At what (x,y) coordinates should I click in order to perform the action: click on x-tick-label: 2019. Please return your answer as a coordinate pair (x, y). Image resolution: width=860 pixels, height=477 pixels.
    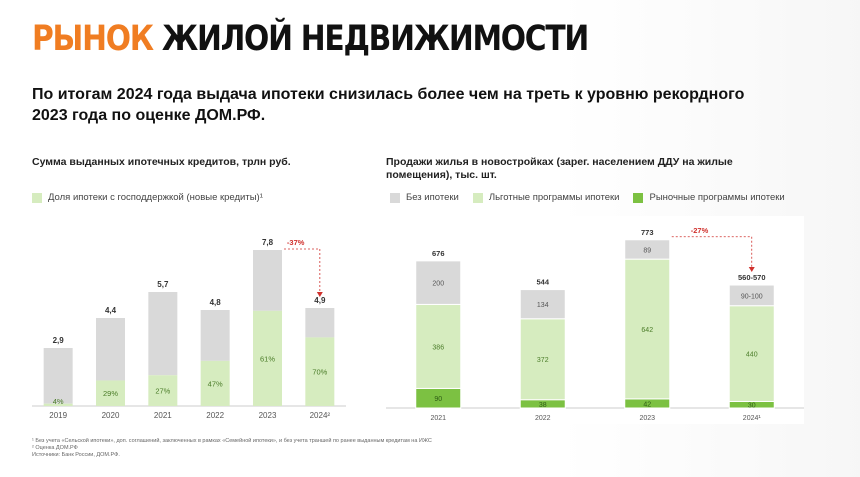
    Looking at the image, I should click on (58, 415).